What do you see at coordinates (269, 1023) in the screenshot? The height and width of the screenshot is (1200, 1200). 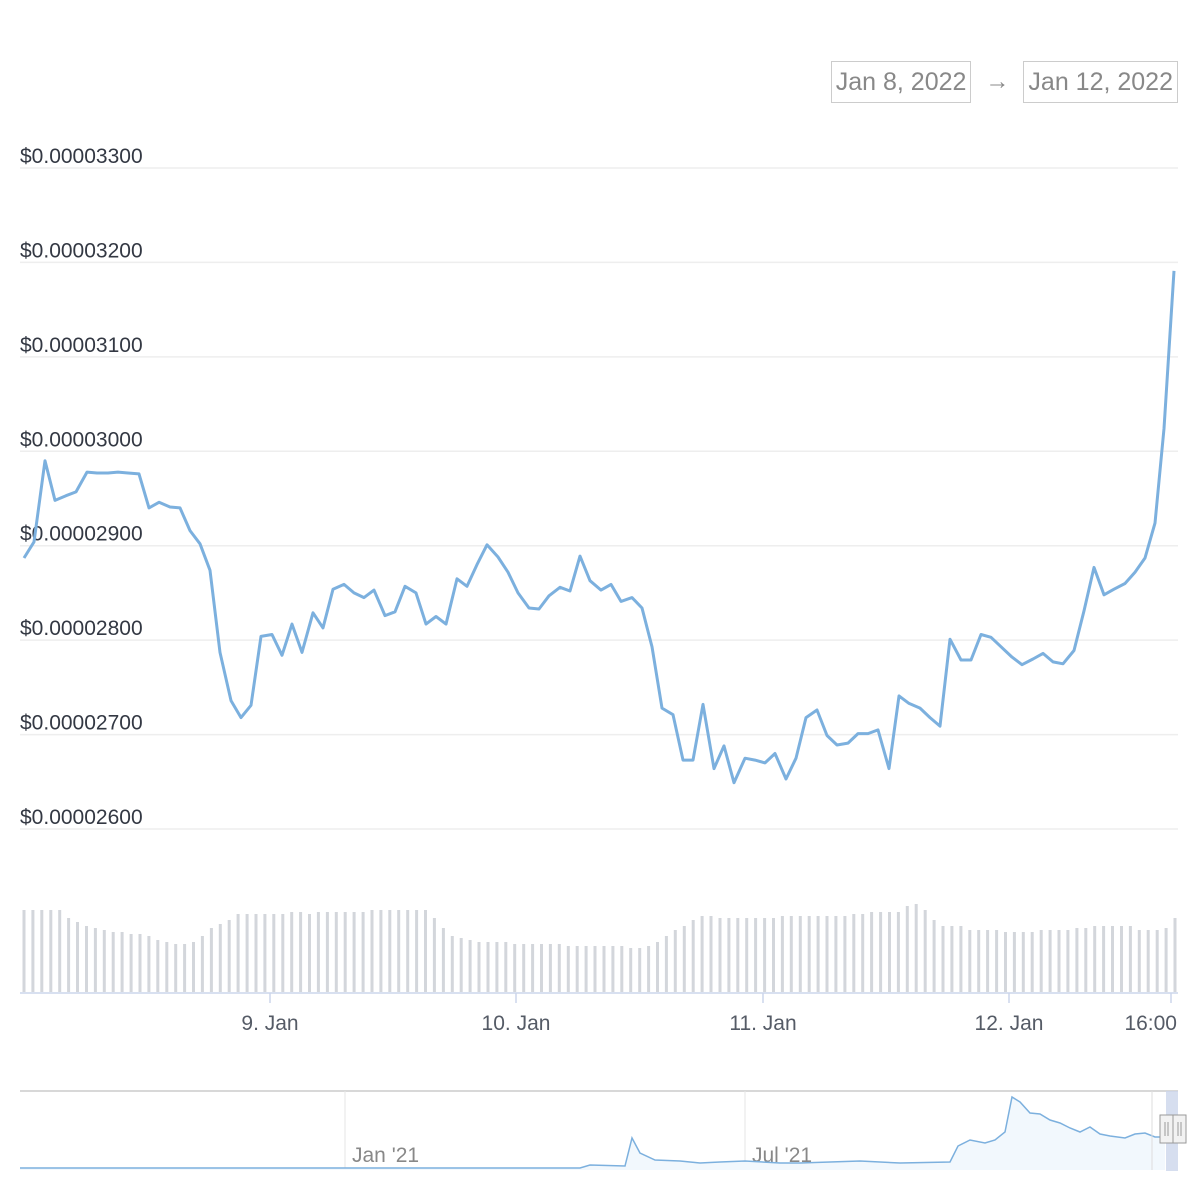 I see `x-axis-label: 9. Jan` at bounding box center [269, 1023].